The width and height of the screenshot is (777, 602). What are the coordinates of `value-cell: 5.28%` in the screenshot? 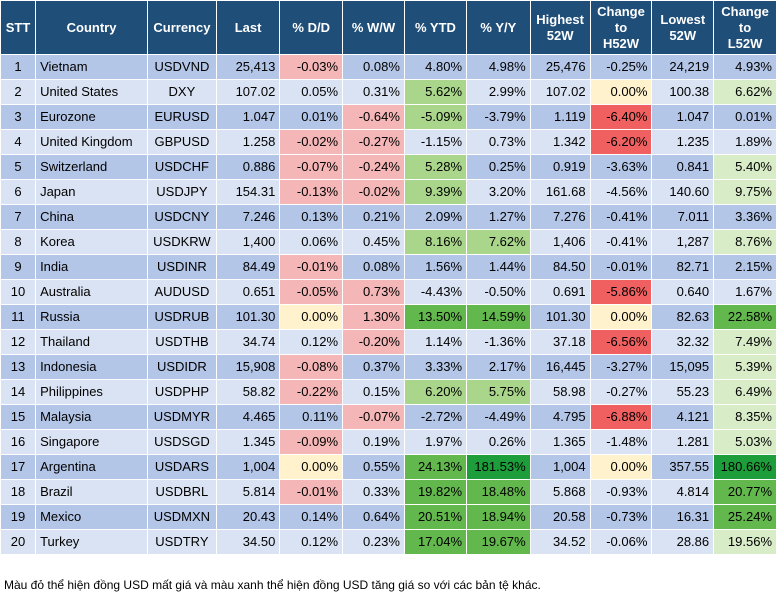 It's located at (435, 167).